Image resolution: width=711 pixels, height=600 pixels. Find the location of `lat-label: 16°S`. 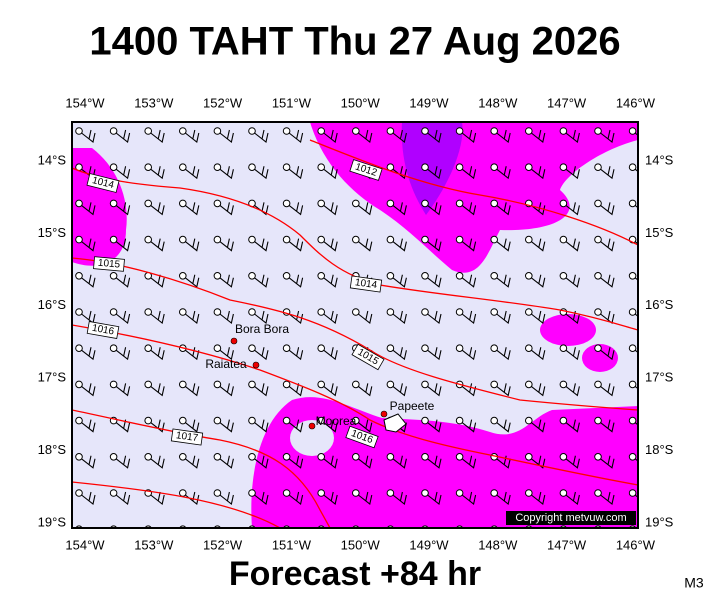

lat-label: 16°S is located at coordinates (52, 304).